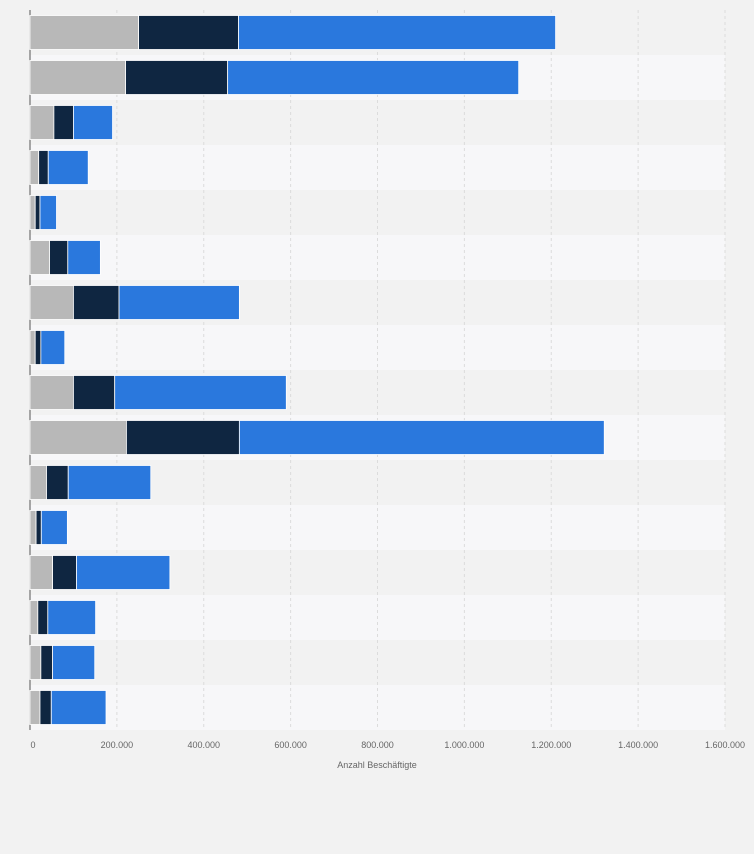 The width and height of the screenshot is (754, 854). Describe the element at coordinates (377, 765) in the screenshot. I see `x-axis-label: Anzahl Beschäftigte` at that location.